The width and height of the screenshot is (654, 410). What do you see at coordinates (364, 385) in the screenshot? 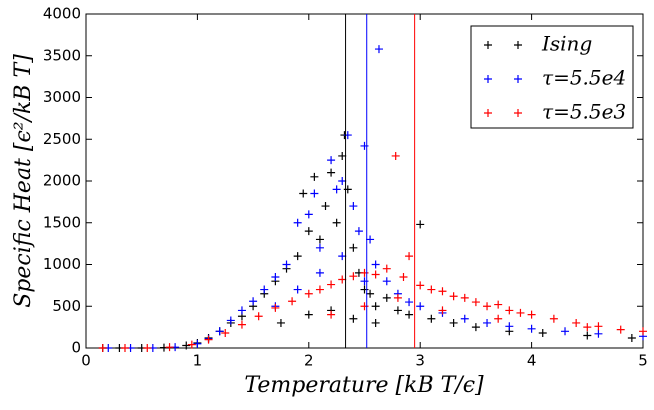
I see `x-axis-label: Temperature [kB T/ϵ]` at bounding box center [364, 385].